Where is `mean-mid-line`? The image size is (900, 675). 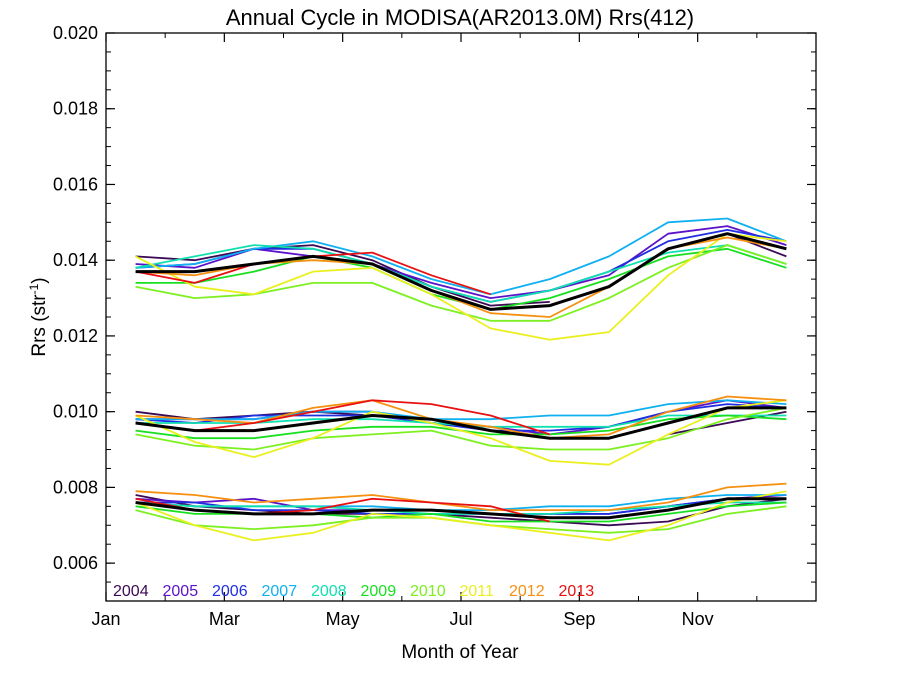
mean-mid-line is located at coordinates (461, 423).